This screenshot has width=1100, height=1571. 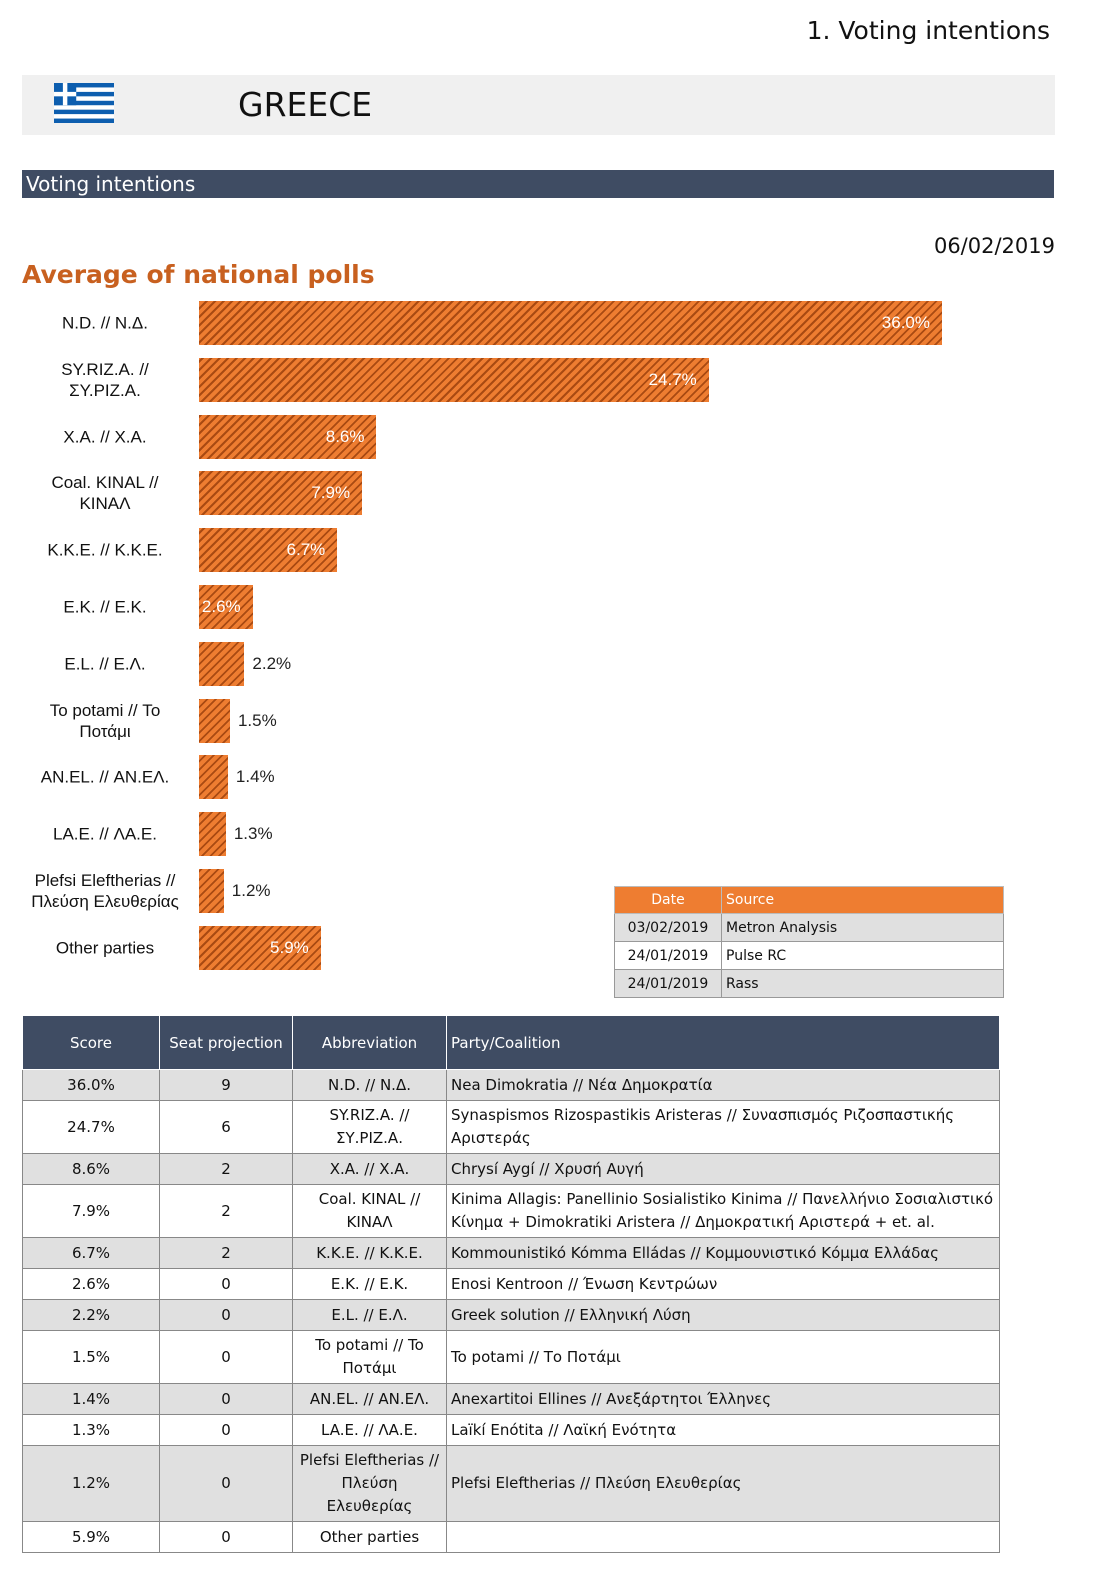 What do you see at coordinates (369, 1127) in the screenshot?
I see `table-cell: SY.RIZ.A. // ΣΥ.ΡΙΖ.Α.` at bounding box center [369, 1127].